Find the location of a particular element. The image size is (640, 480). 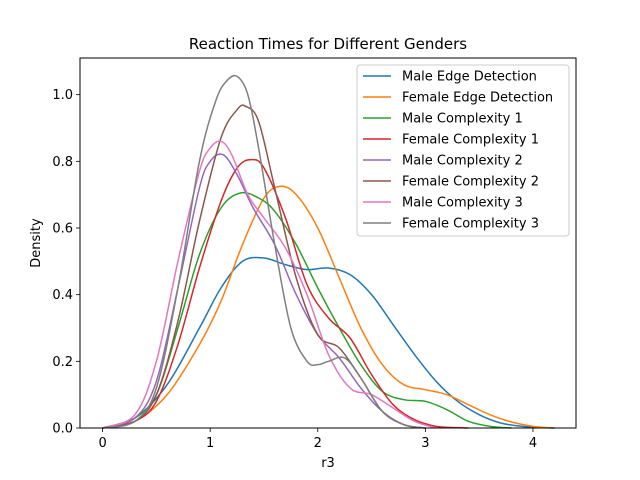

legend-label: Male Complexity 2 is located at coordinates (462, 161).